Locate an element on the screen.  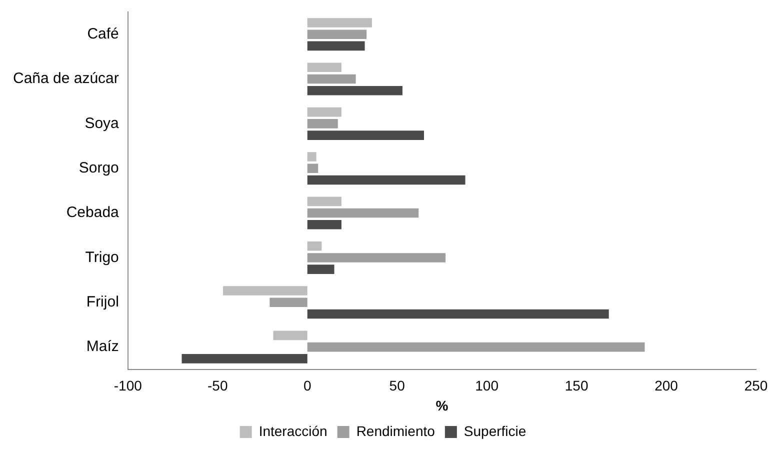
x-tick-label: 150 is located at coordinates (576, 386).